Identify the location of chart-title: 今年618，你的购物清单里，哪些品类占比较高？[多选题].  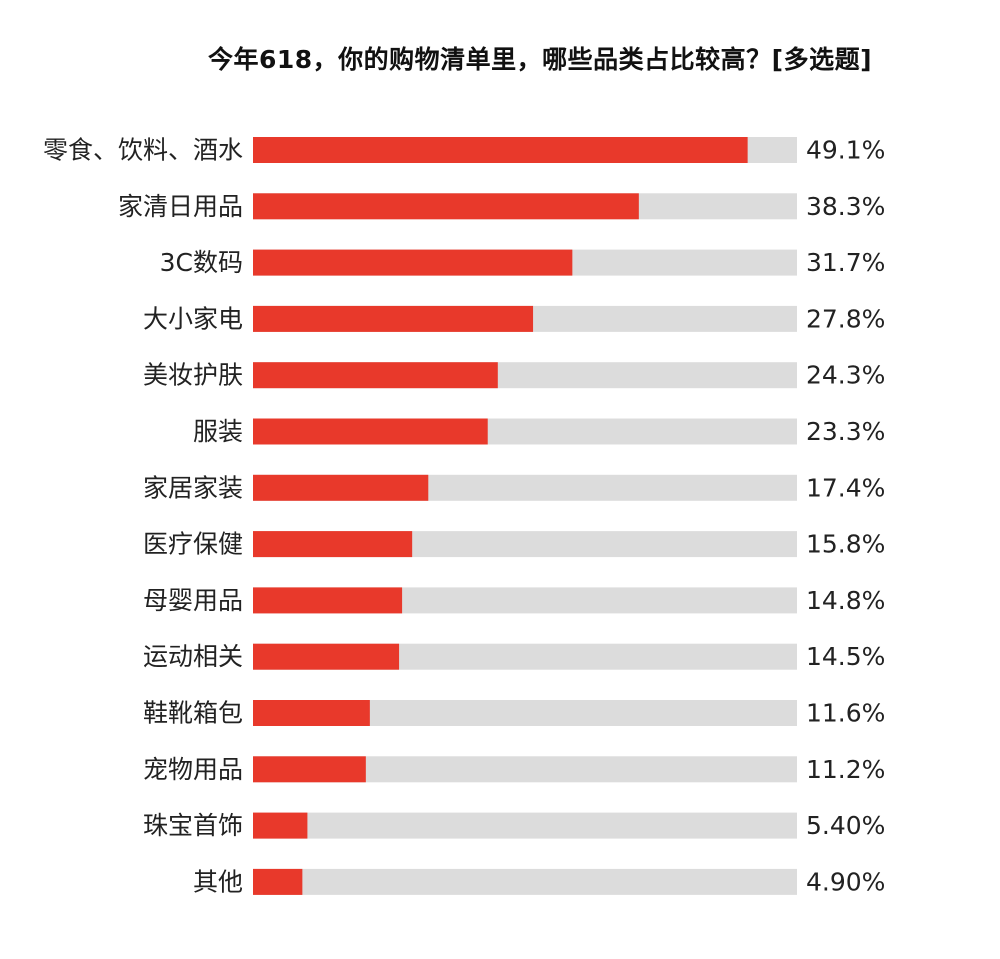
(540, 59).